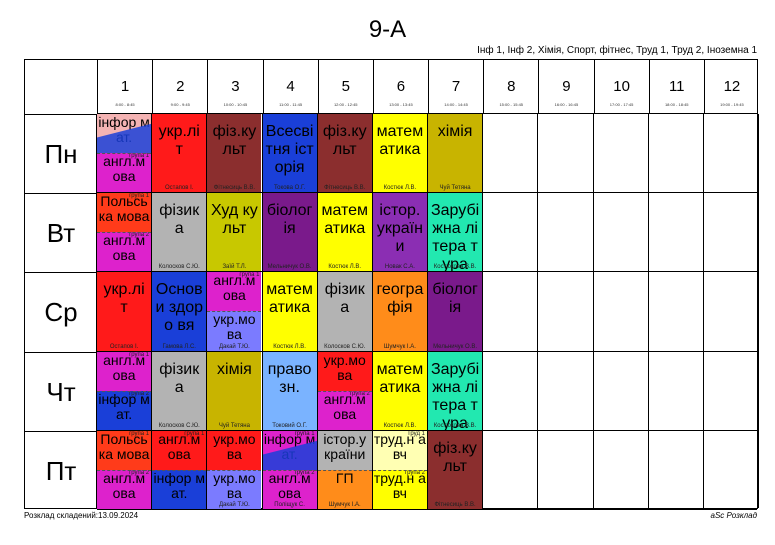  I want to click on lesson-subject: фізик а, so click(179, 220).